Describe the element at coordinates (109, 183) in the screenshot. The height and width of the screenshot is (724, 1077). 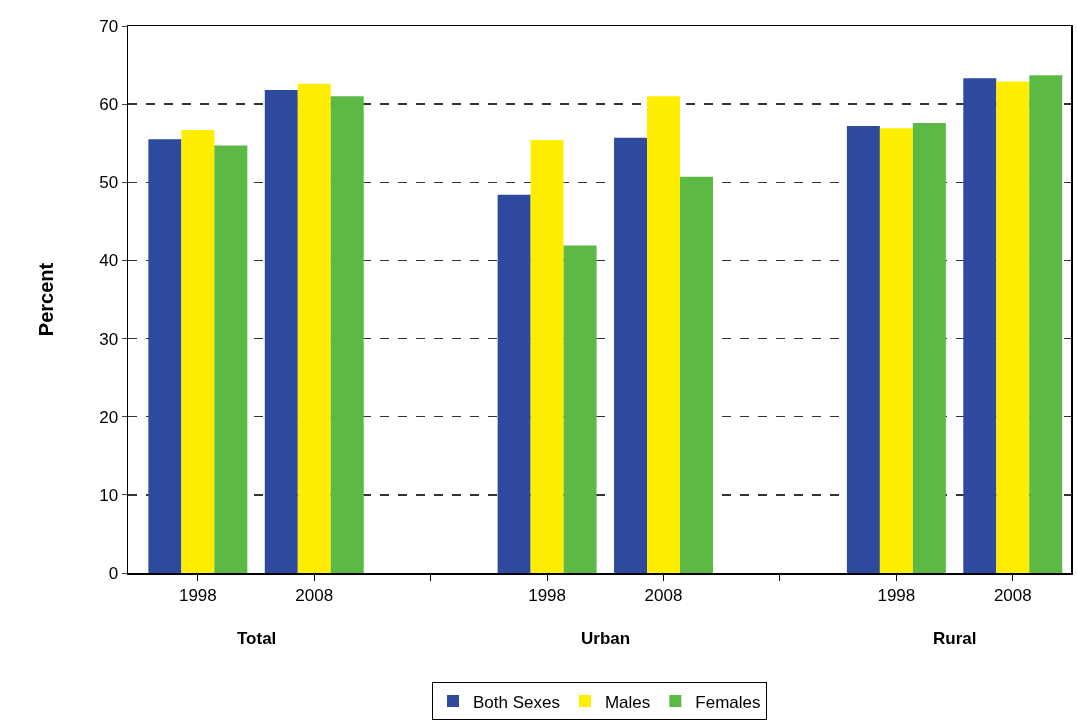
I see `y-tick-label: 50` at that location.